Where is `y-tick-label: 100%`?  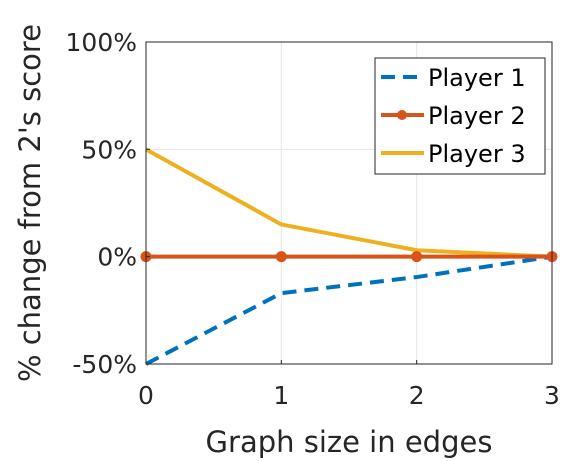
y-tick-label: 100% is located at coordinates (101, 42).